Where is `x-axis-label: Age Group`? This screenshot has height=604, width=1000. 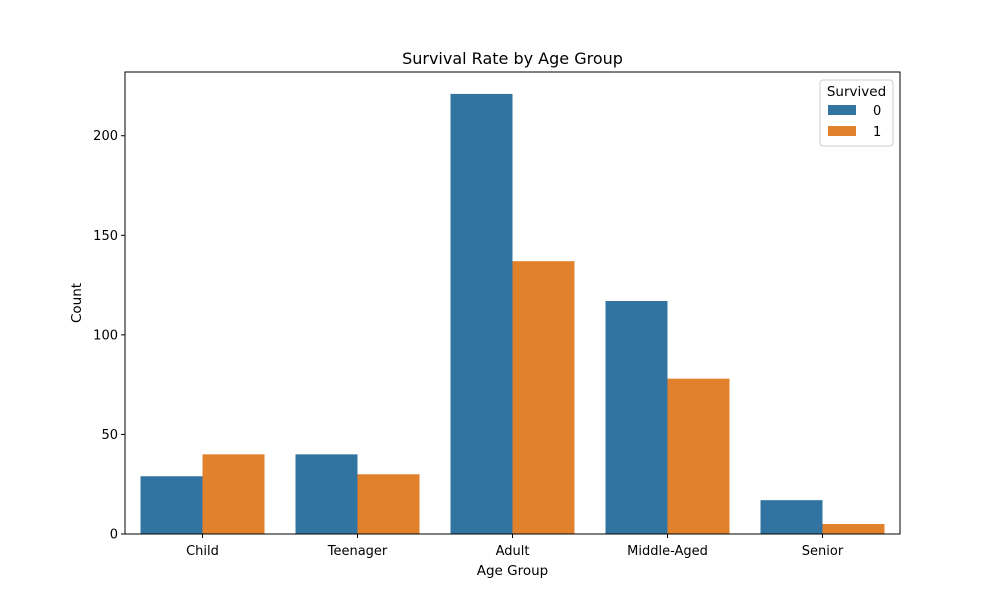
x-axis-label: Age Group is located at coordinates (513, 571).